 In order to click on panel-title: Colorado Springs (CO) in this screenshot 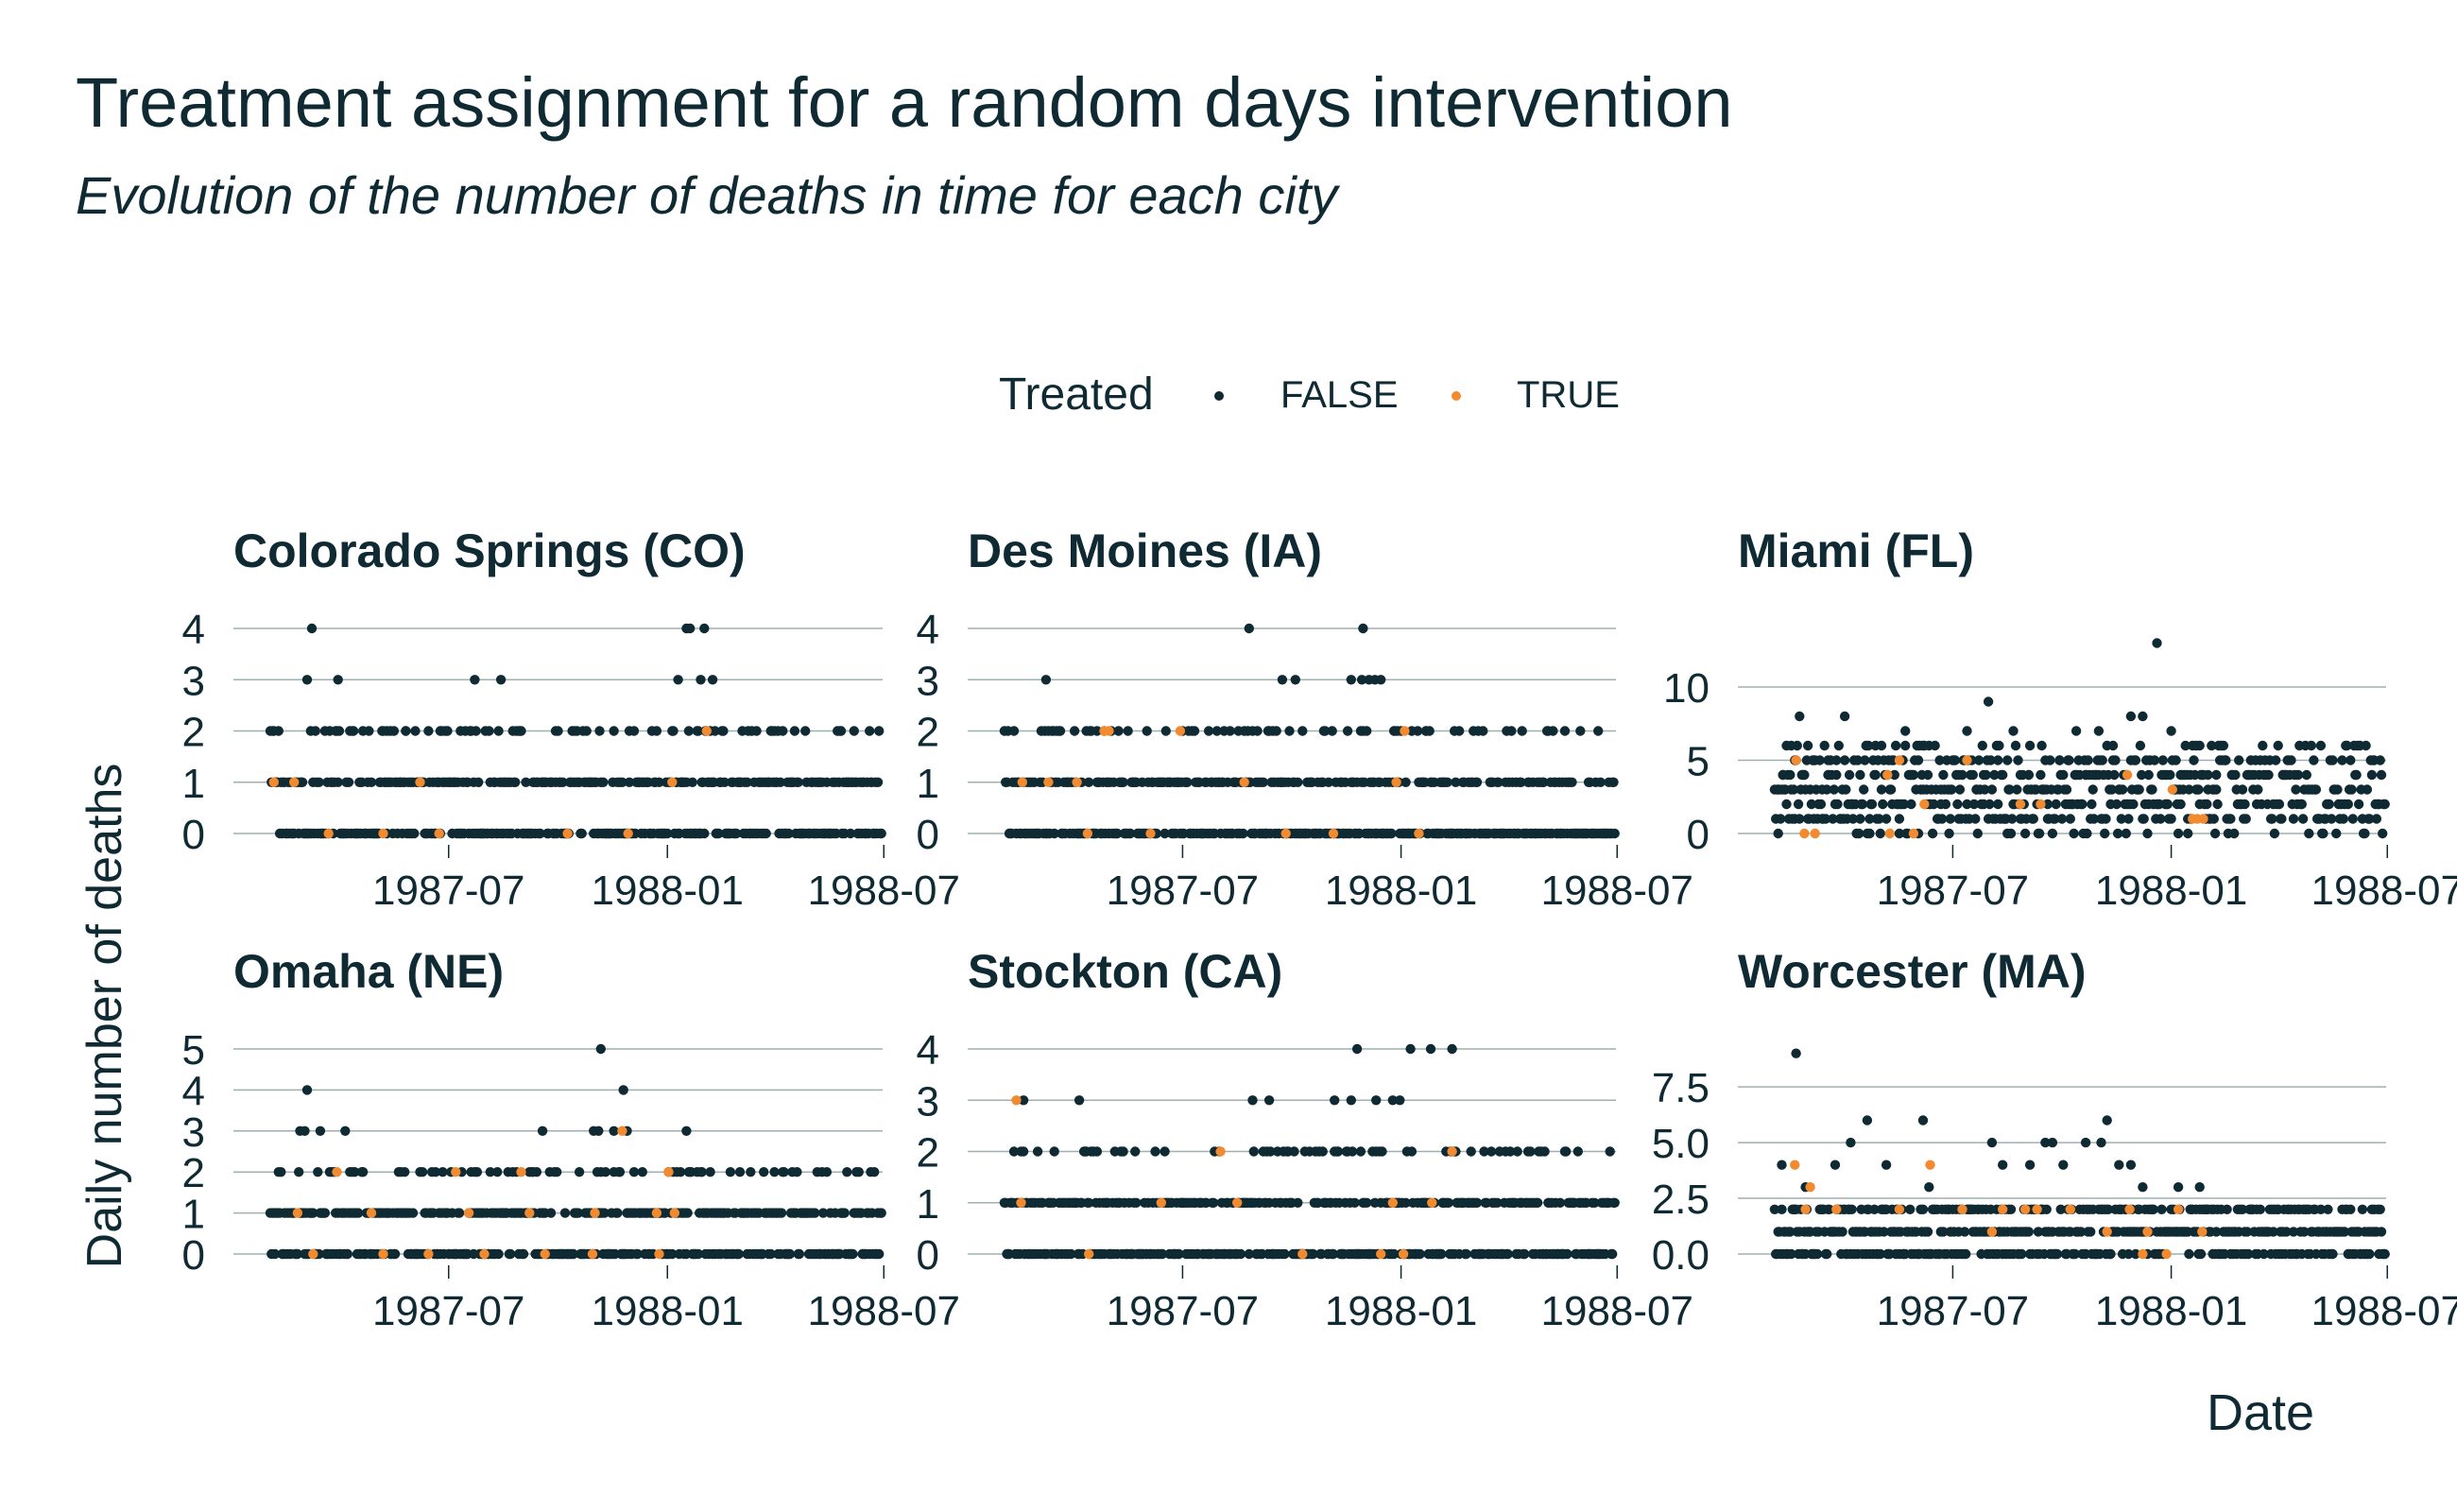, I will do `click(489, 550)`.